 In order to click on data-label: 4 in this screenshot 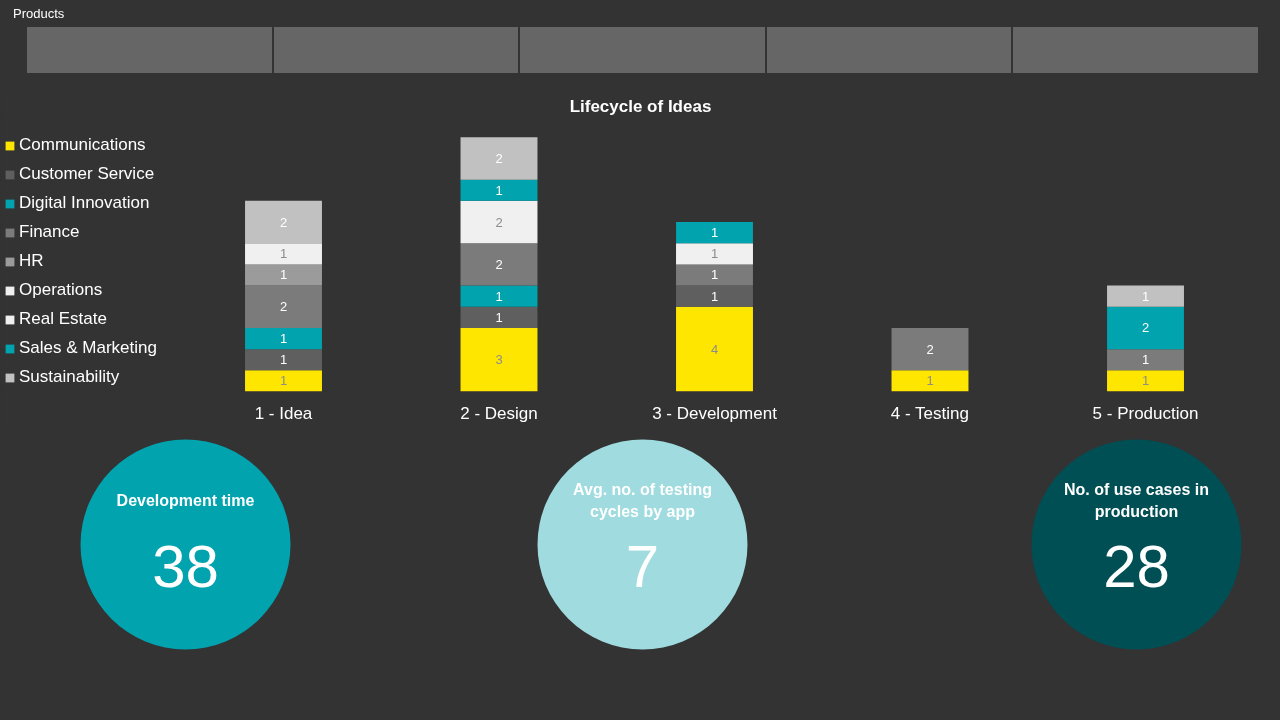, I will do `click(714, 349)`.